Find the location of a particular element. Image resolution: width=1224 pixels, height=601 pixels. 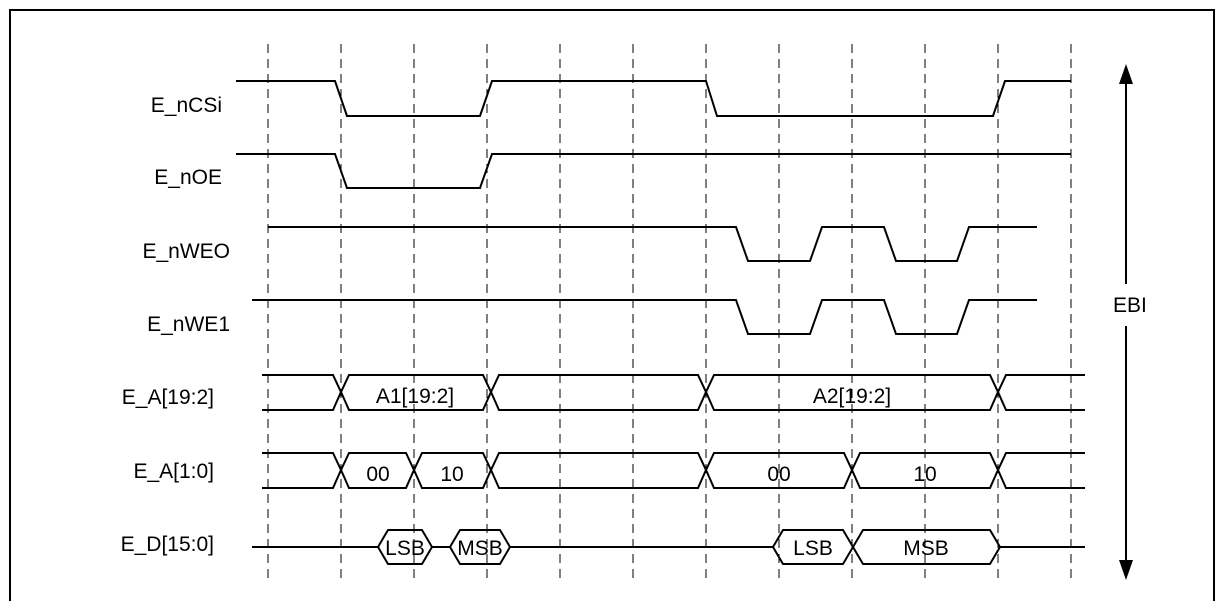

waveform-nwe1 is located at coordinates (644, 317).